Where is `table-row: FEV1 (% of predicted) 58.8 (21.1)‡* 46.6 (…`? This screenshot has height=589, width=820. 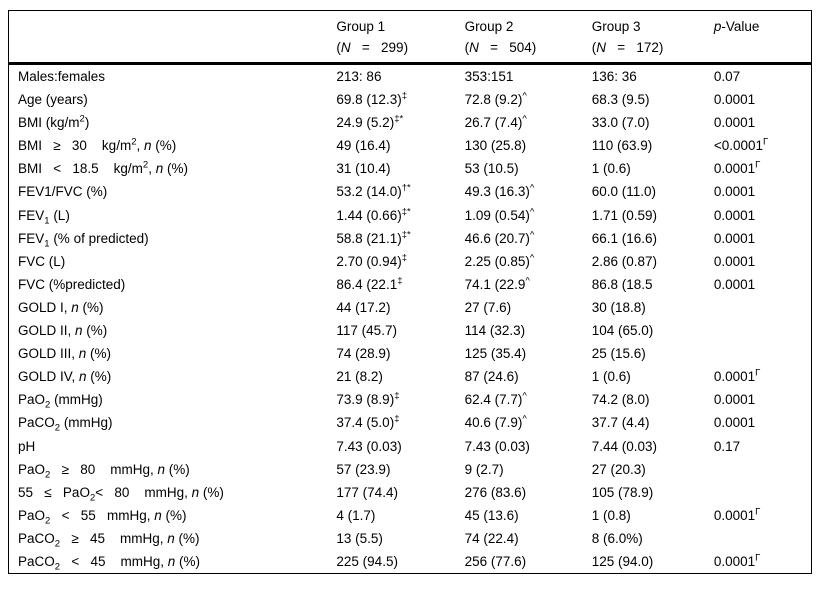 table-row: FEV1 (% of predicted) 58.8 (21.1)‡* 46.6 (… is located at coordinates (410, 238).